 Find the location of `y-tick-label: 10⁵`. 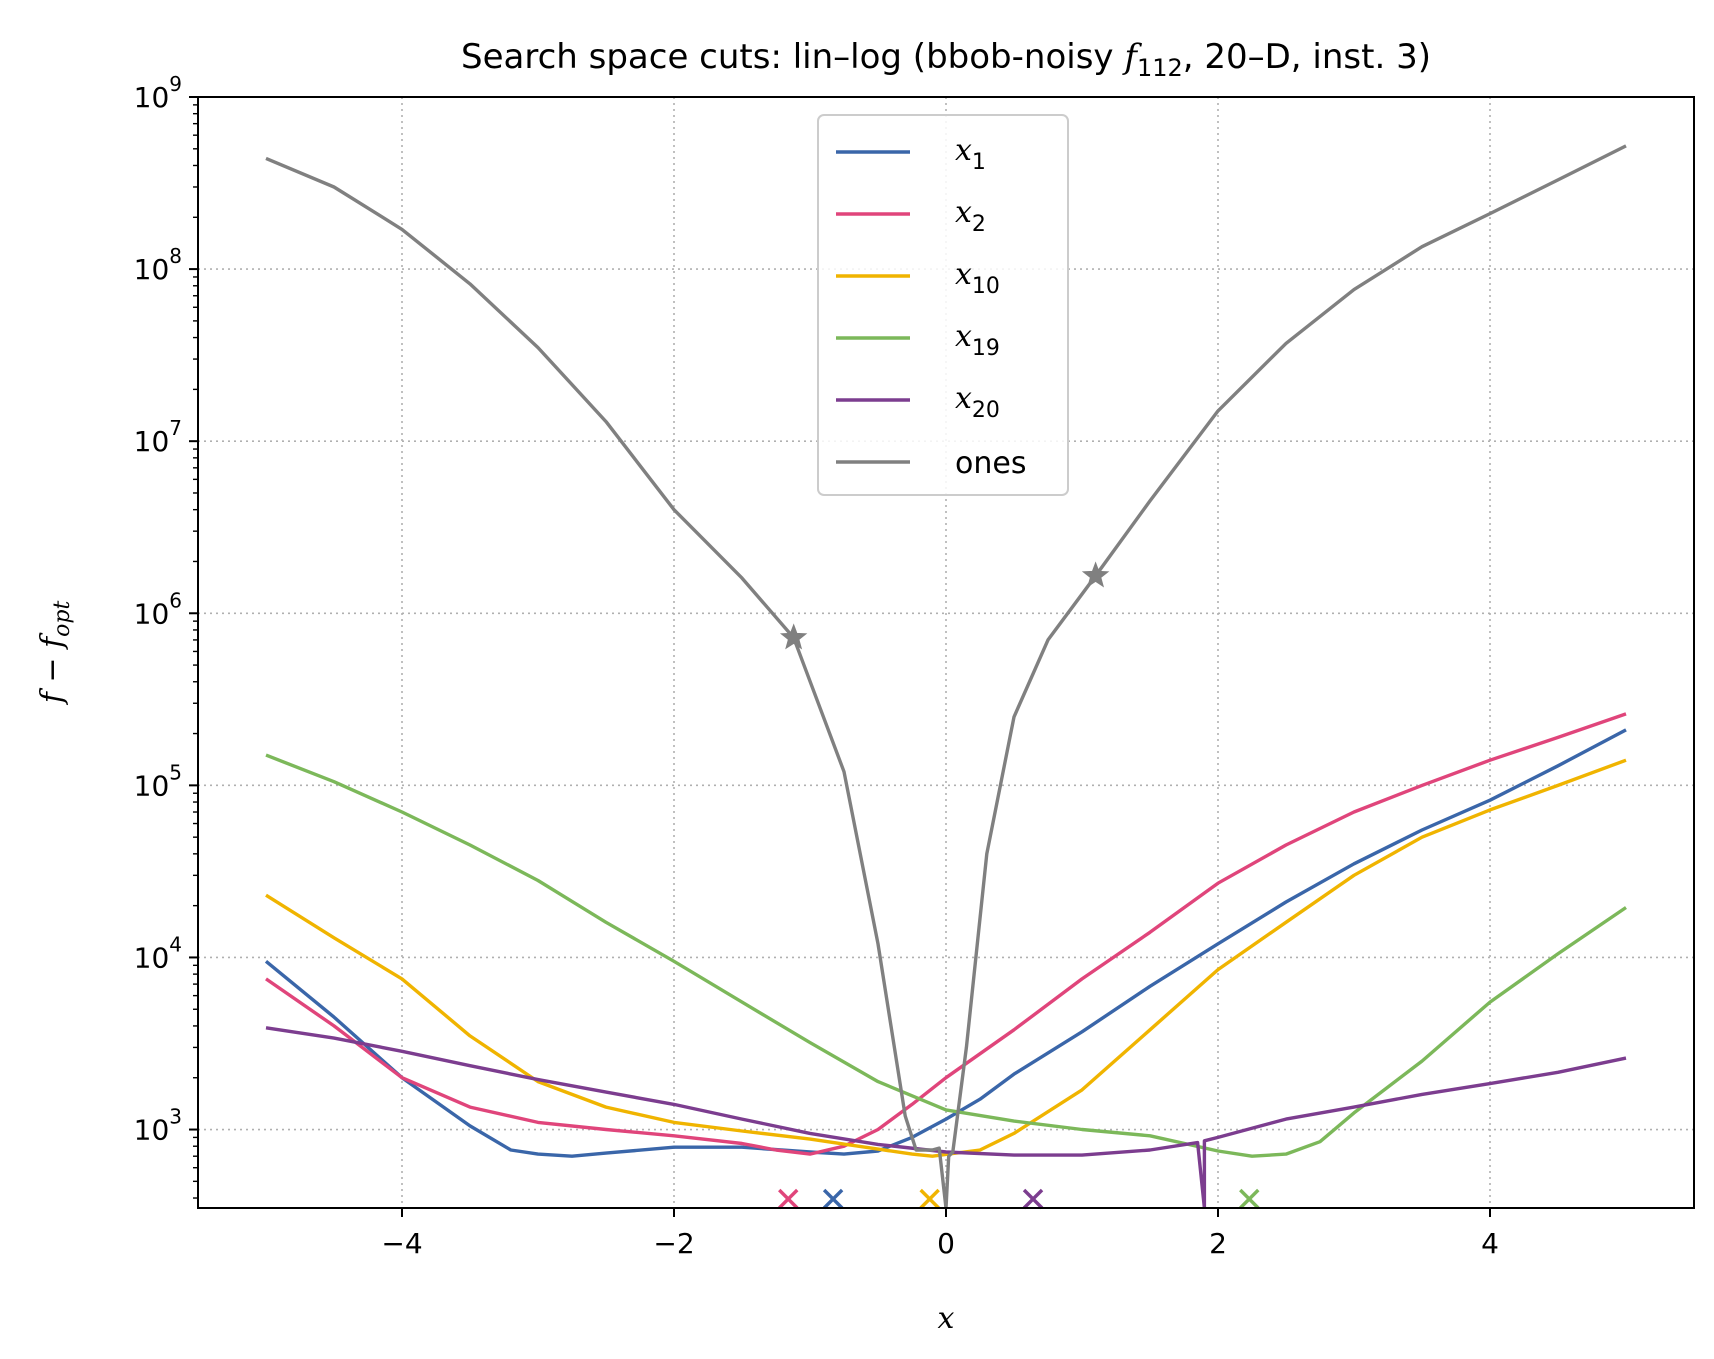

y-tick-label: 10⁵ is located at coordinates (158, 781).